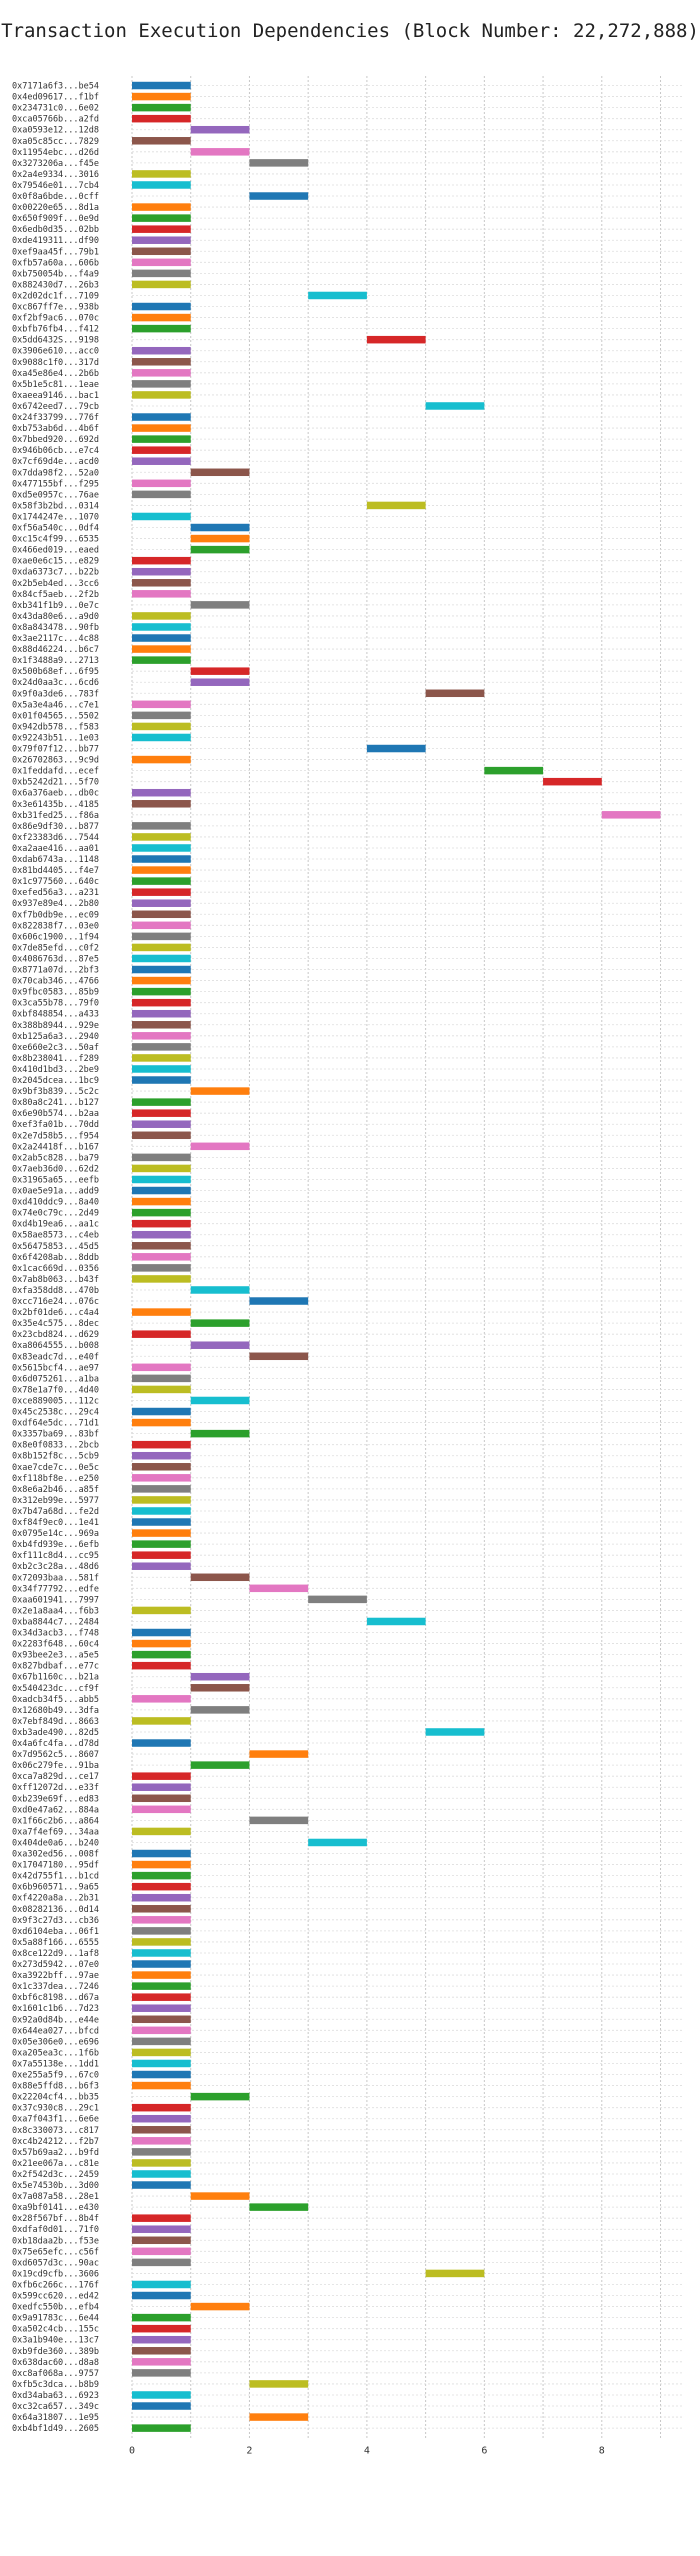  Describe the element at coordinates (55, 2274) in the screenshot. I see `y-tick-label: 0x19cd9cfb...3606` at that location.